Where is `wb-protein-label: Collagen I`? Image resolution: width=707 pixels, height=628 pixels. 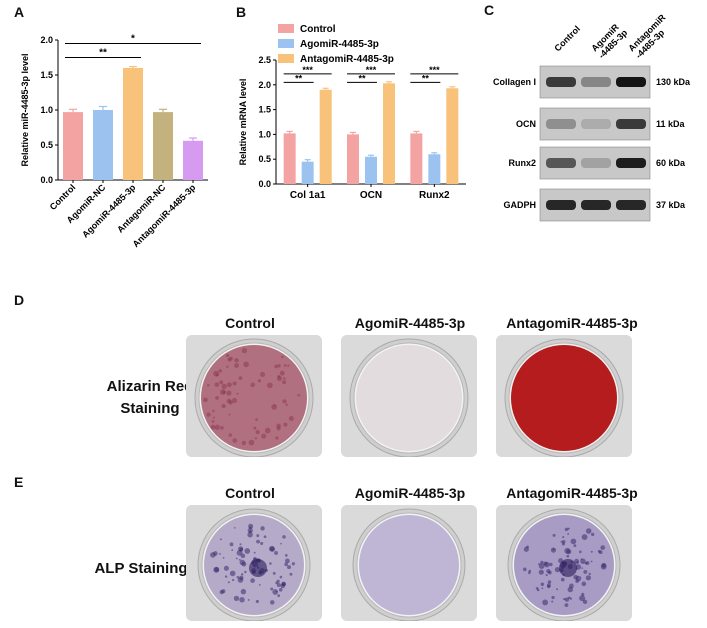 wb-protein-label: Collagen I is located at coordinates (514, 82).